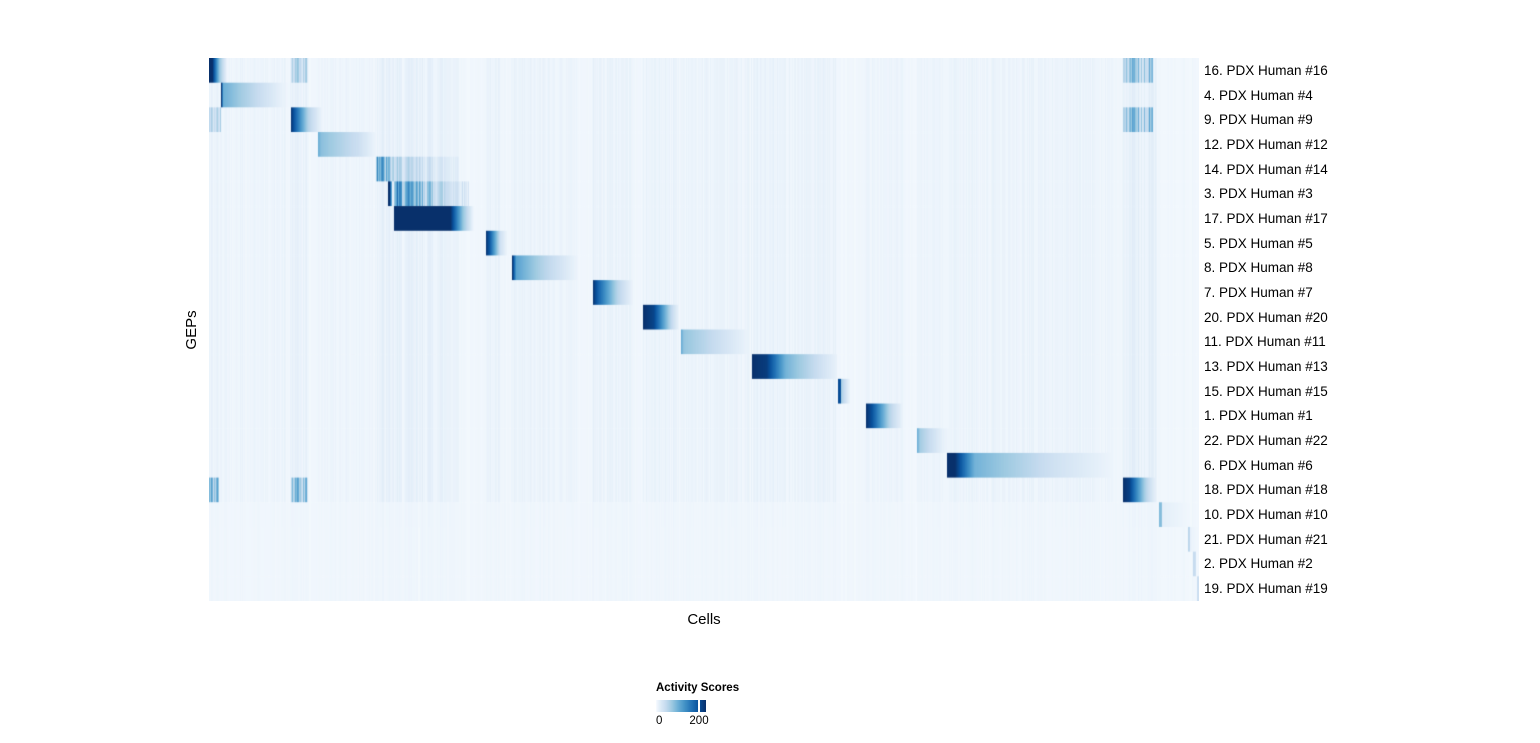 This screenshot has width=1540, height=743. What do you see at coordinates (1266, 366) in the screenshot?
I see `row-label: 13. PDX Human #13` at bounding box center [1266, 366].